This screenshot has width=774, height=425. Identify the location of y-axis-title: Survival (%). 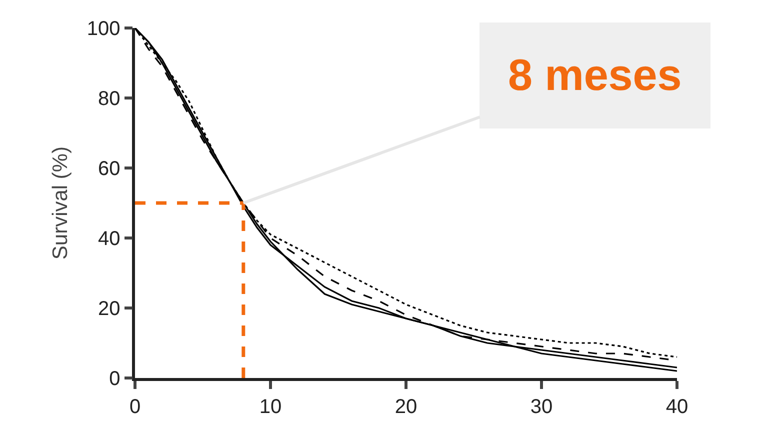
(60, 203).